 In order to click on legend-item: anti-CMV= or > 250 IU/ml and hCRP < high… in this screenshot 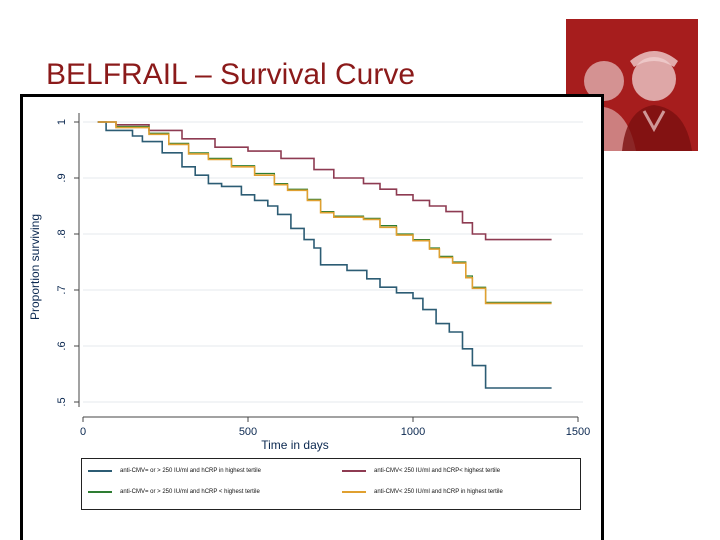, I will do `click(174, 492)`.